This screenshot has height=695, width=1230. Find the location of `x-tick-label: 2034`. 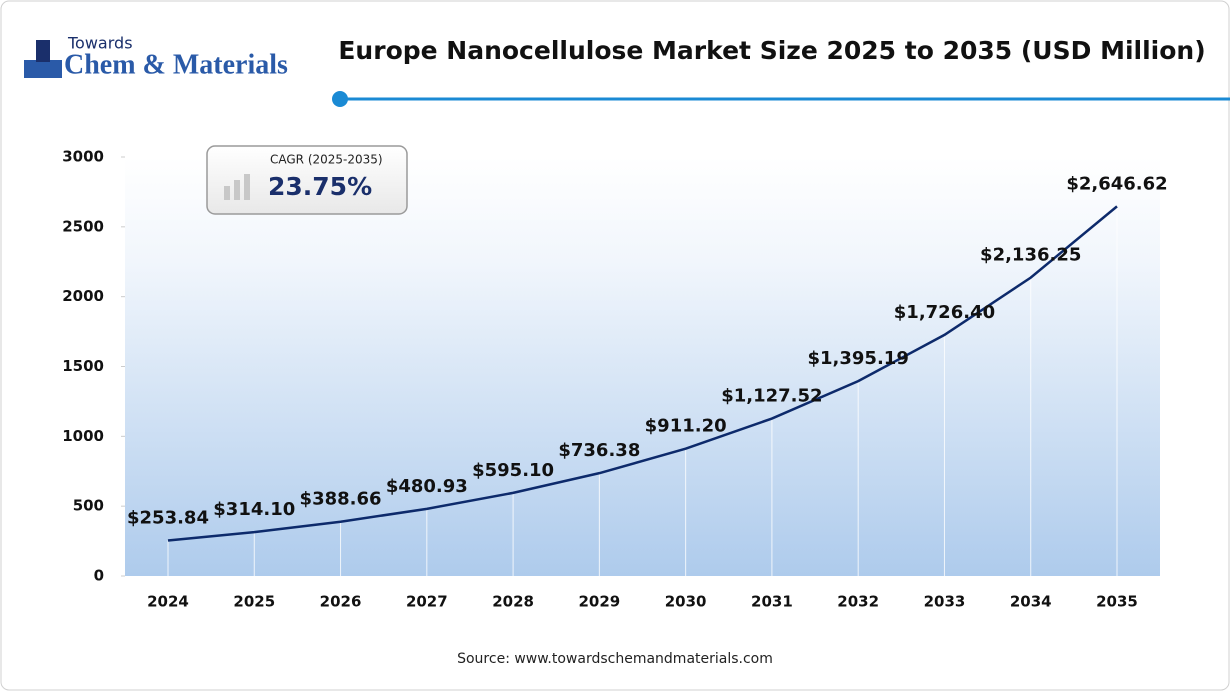

x-tick-label: 2034 is located at coordinates (1031, 602).